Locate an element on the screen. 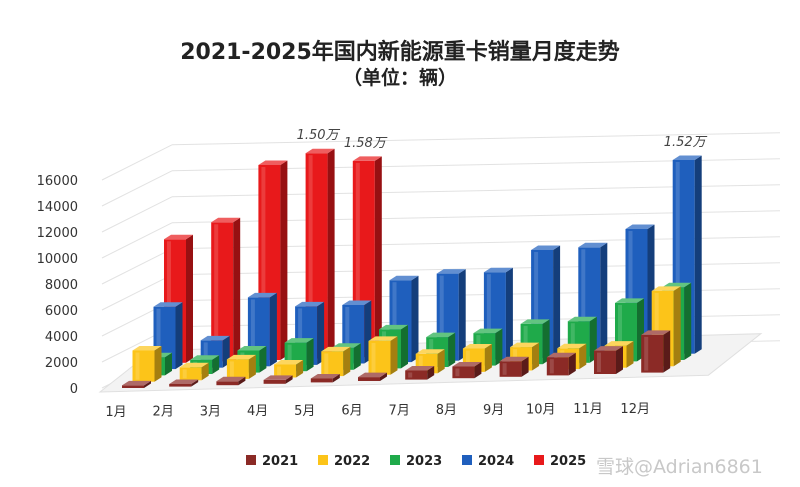 The image size is (800, 487). bar-2025-2月 is located at coordinates (226, 289).